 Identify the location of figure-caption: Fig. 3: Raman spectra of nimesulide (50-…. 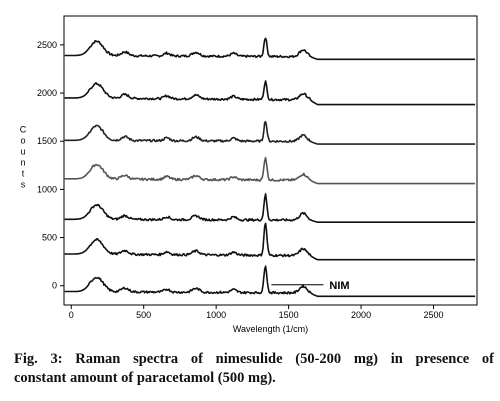
(254, 369).